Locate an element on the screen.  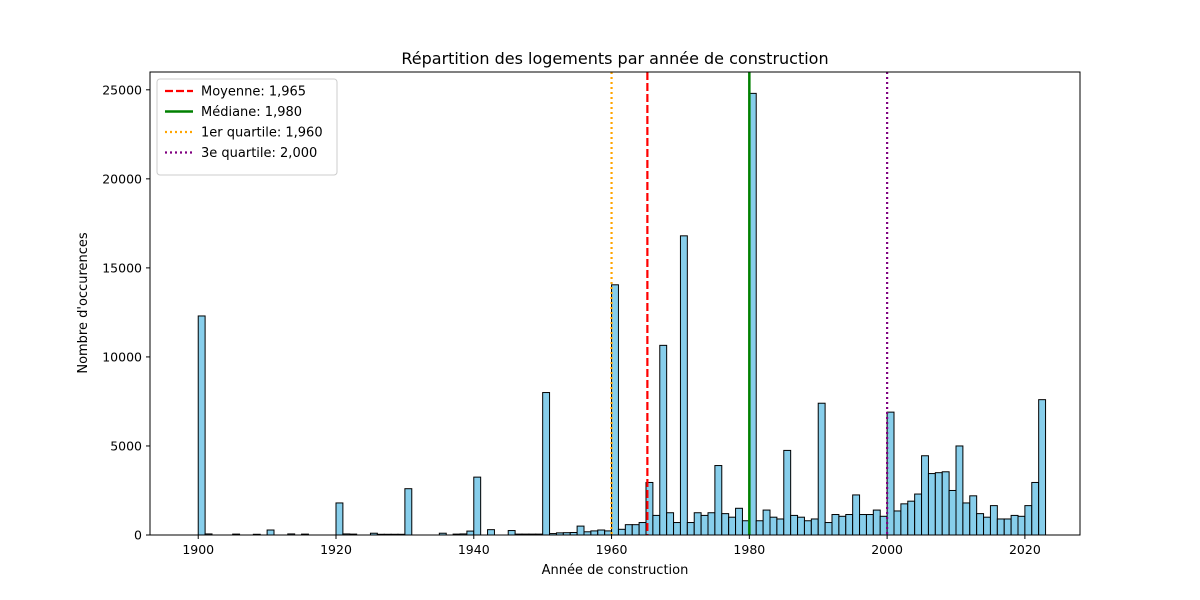
x-tick-label: 1920 is located at coordinates (336, 549).